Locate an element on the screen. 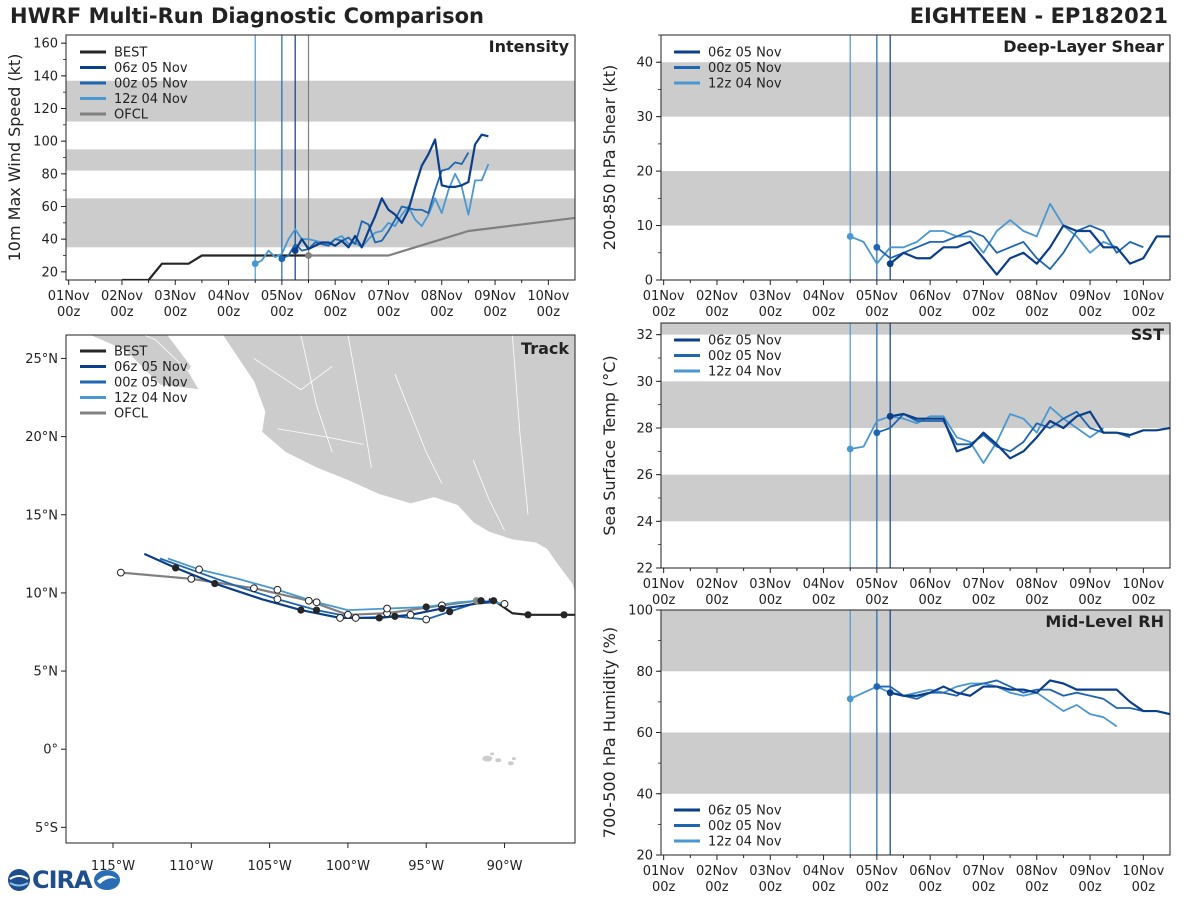  cira-logo: CIRA is located at coordinates (64, 880).